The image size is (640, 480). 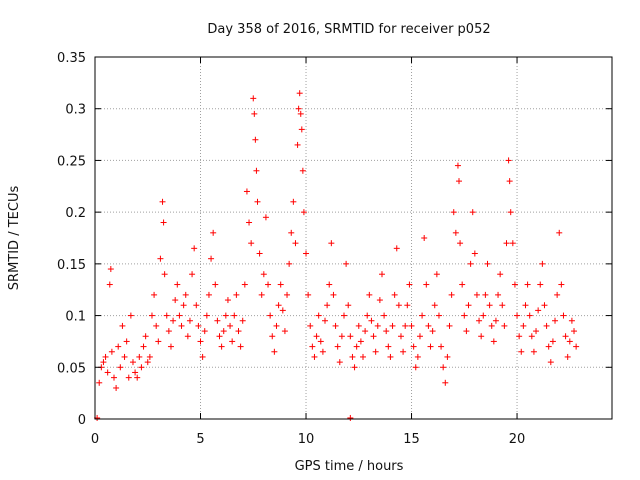 I want to click on y-tick-label: 0.05, so click(x=71, y=368).